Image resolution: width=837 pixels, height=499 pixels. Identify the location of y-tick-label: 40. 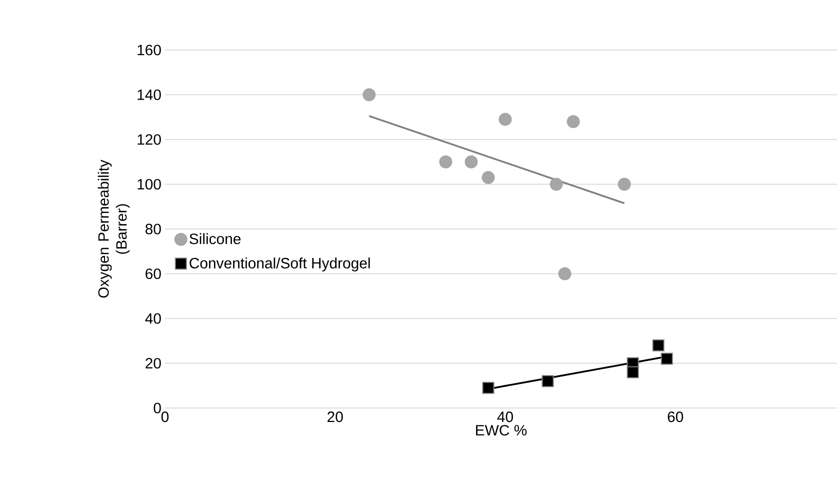
(153, 318).